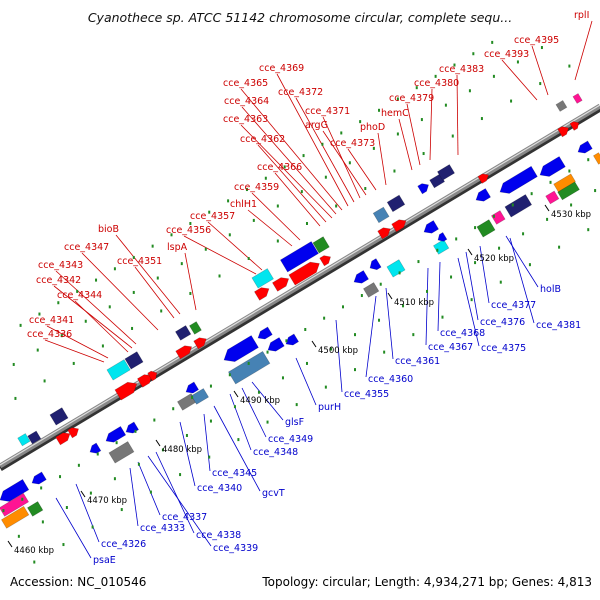 Image resolution: width=600 pixels, height=600 pixels. Describe the element at coordinates (494, 259) in the screenshot. I see `tick-label: 4520 kbp` at that location.